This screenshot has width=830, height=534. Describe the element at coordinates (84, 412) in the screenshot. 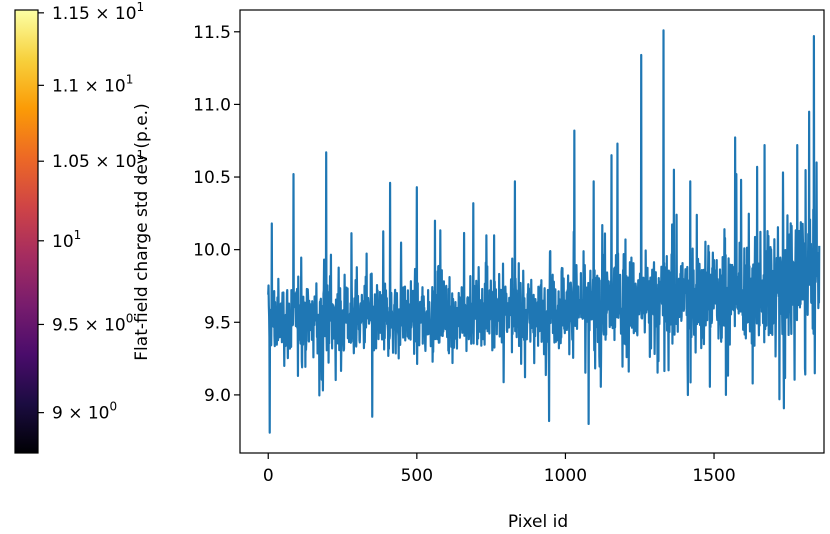

I see `colorbar-tick-label: 9 × 100` at that location.